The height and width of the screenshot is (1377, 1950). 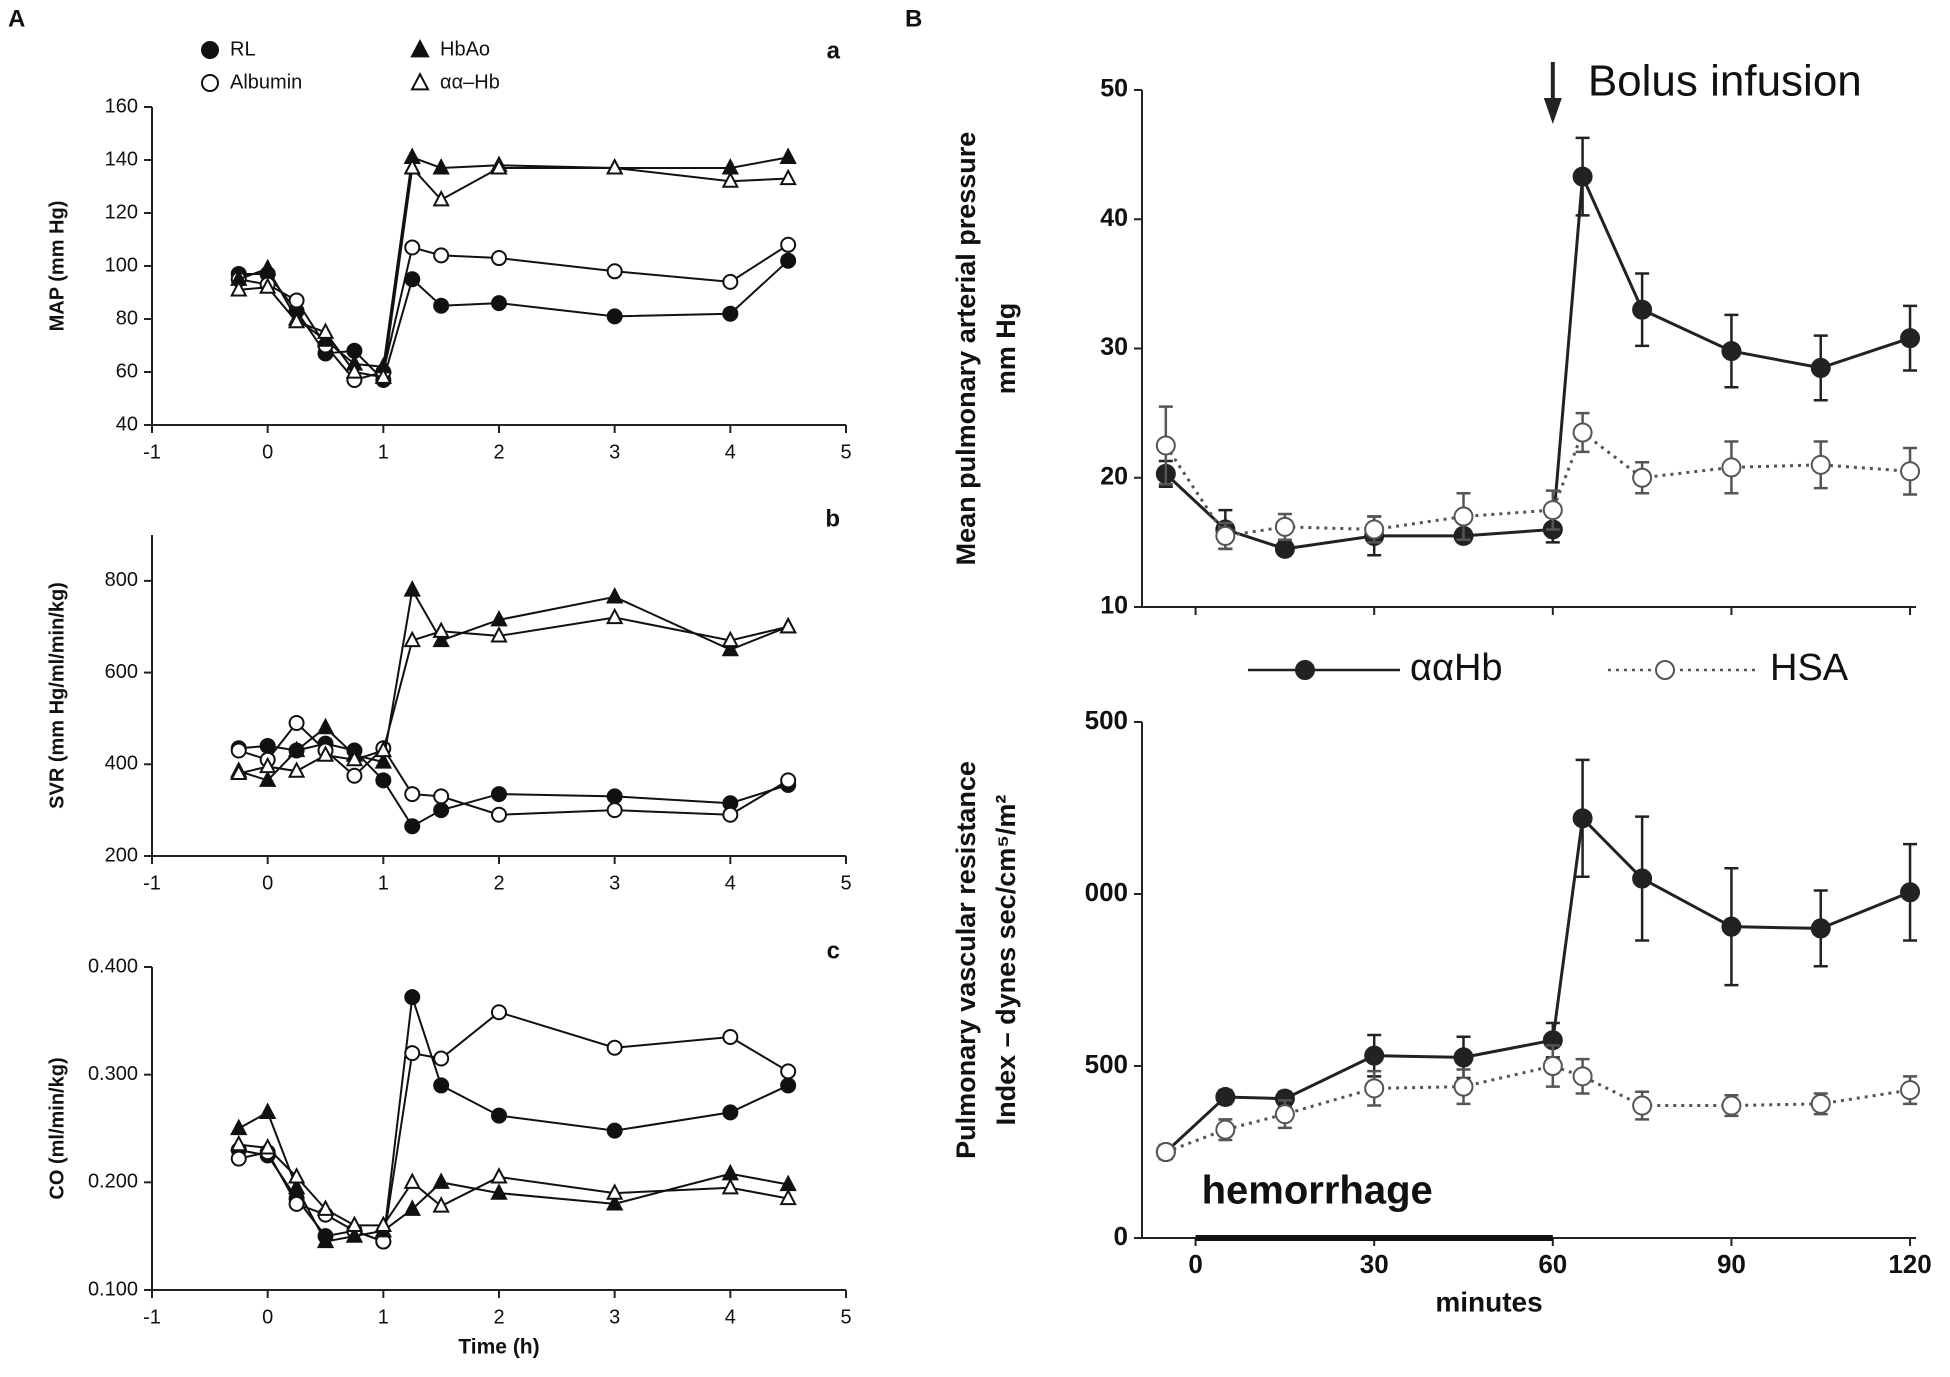 I want to click on legend-label: HSA, so click(x=1809, y=668).